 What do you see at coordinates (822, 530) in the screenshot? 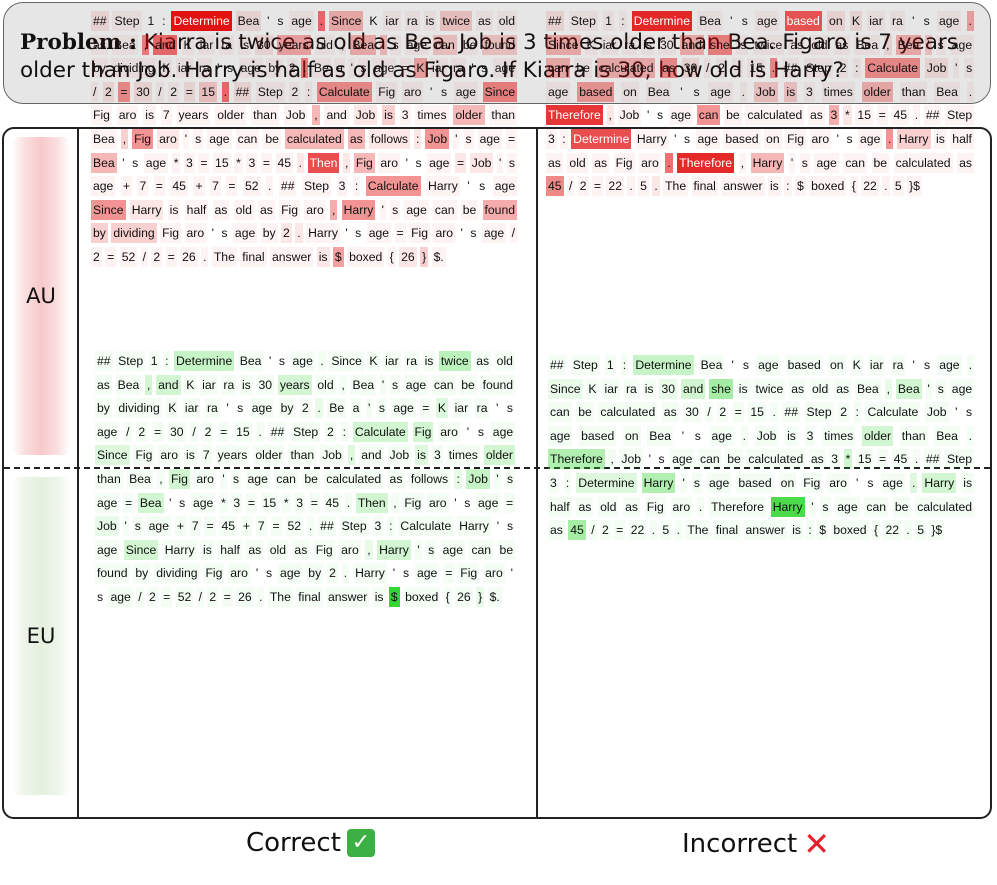
I see `token: $` at bounding box center [822, 530].